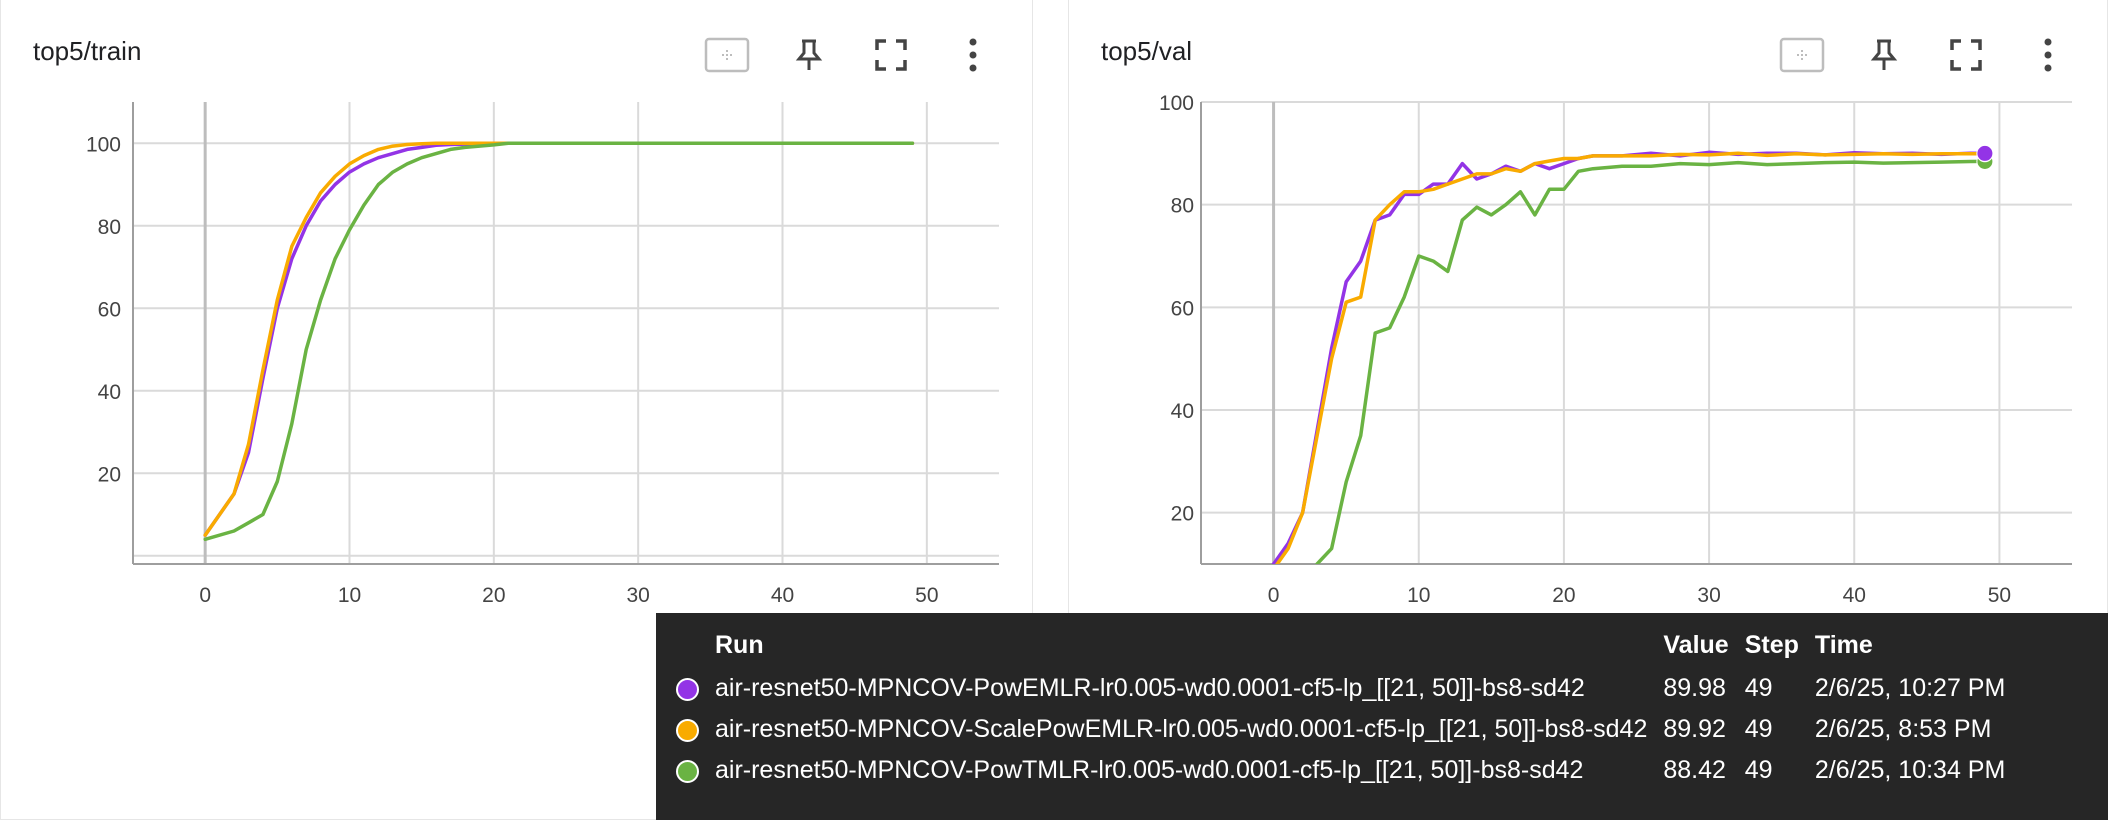 This screenshot has width=2108, height=820. I want to click on swatch-column-header, so click(687, 647).